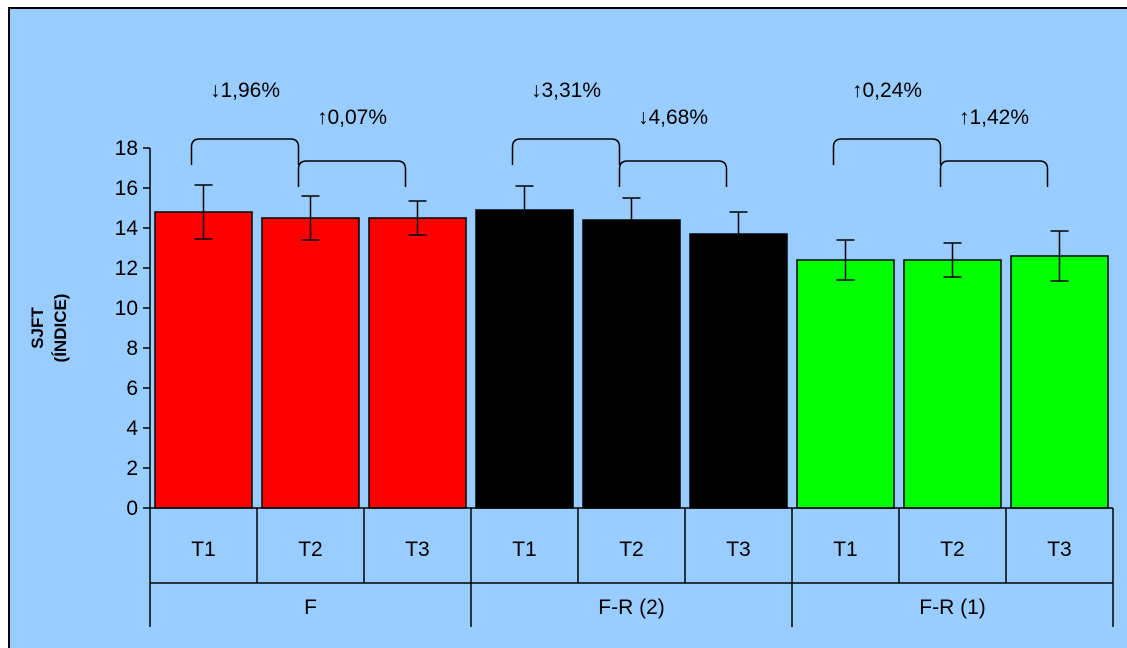 Image resolution: width=1127 pixels, height=648 pixels. Describe the element at coordinates (132, 388) in the screenshot. I see `y-tick-label-6: 6` at that location.